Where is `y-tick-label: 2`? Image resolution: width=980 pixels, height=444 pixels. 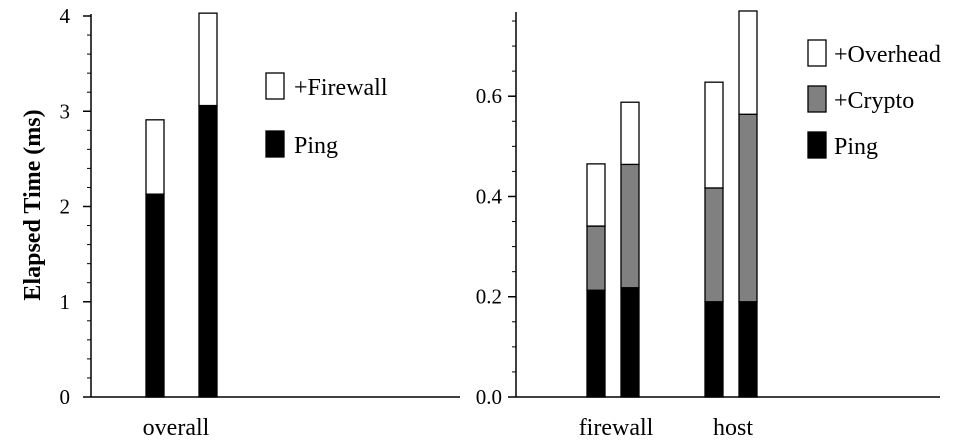
y-tick-label: 2 is located at coordinates (65, 207).